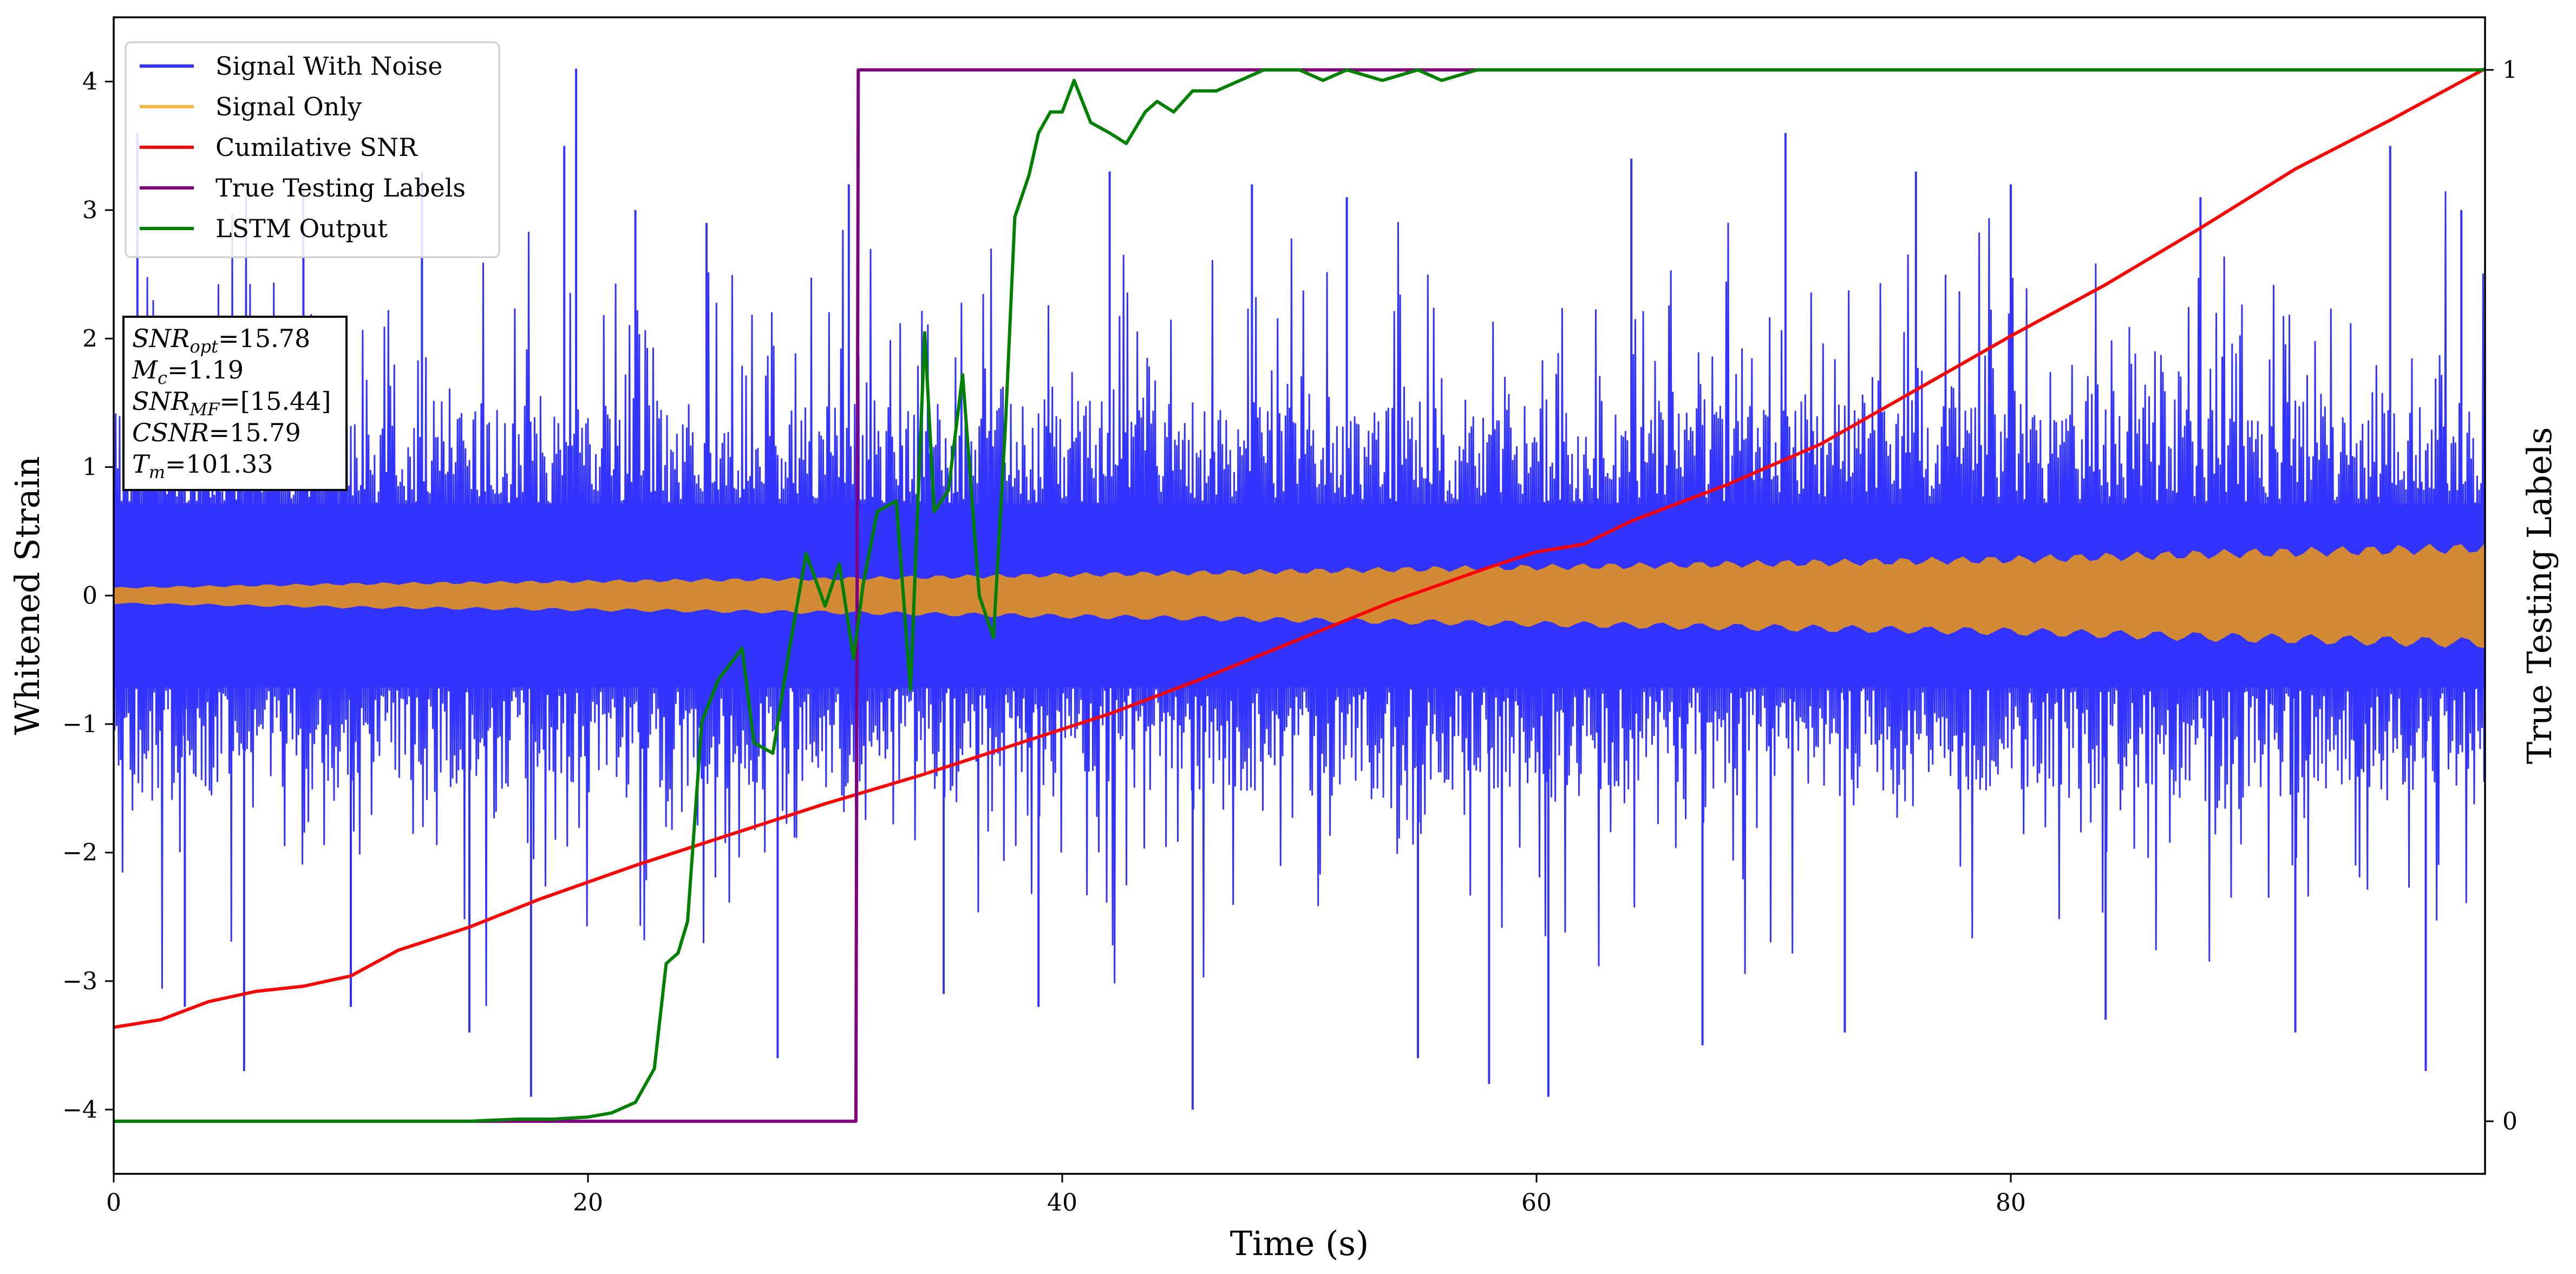  I want to click on y-right-tick-label: 0, so click(2510, 1121).